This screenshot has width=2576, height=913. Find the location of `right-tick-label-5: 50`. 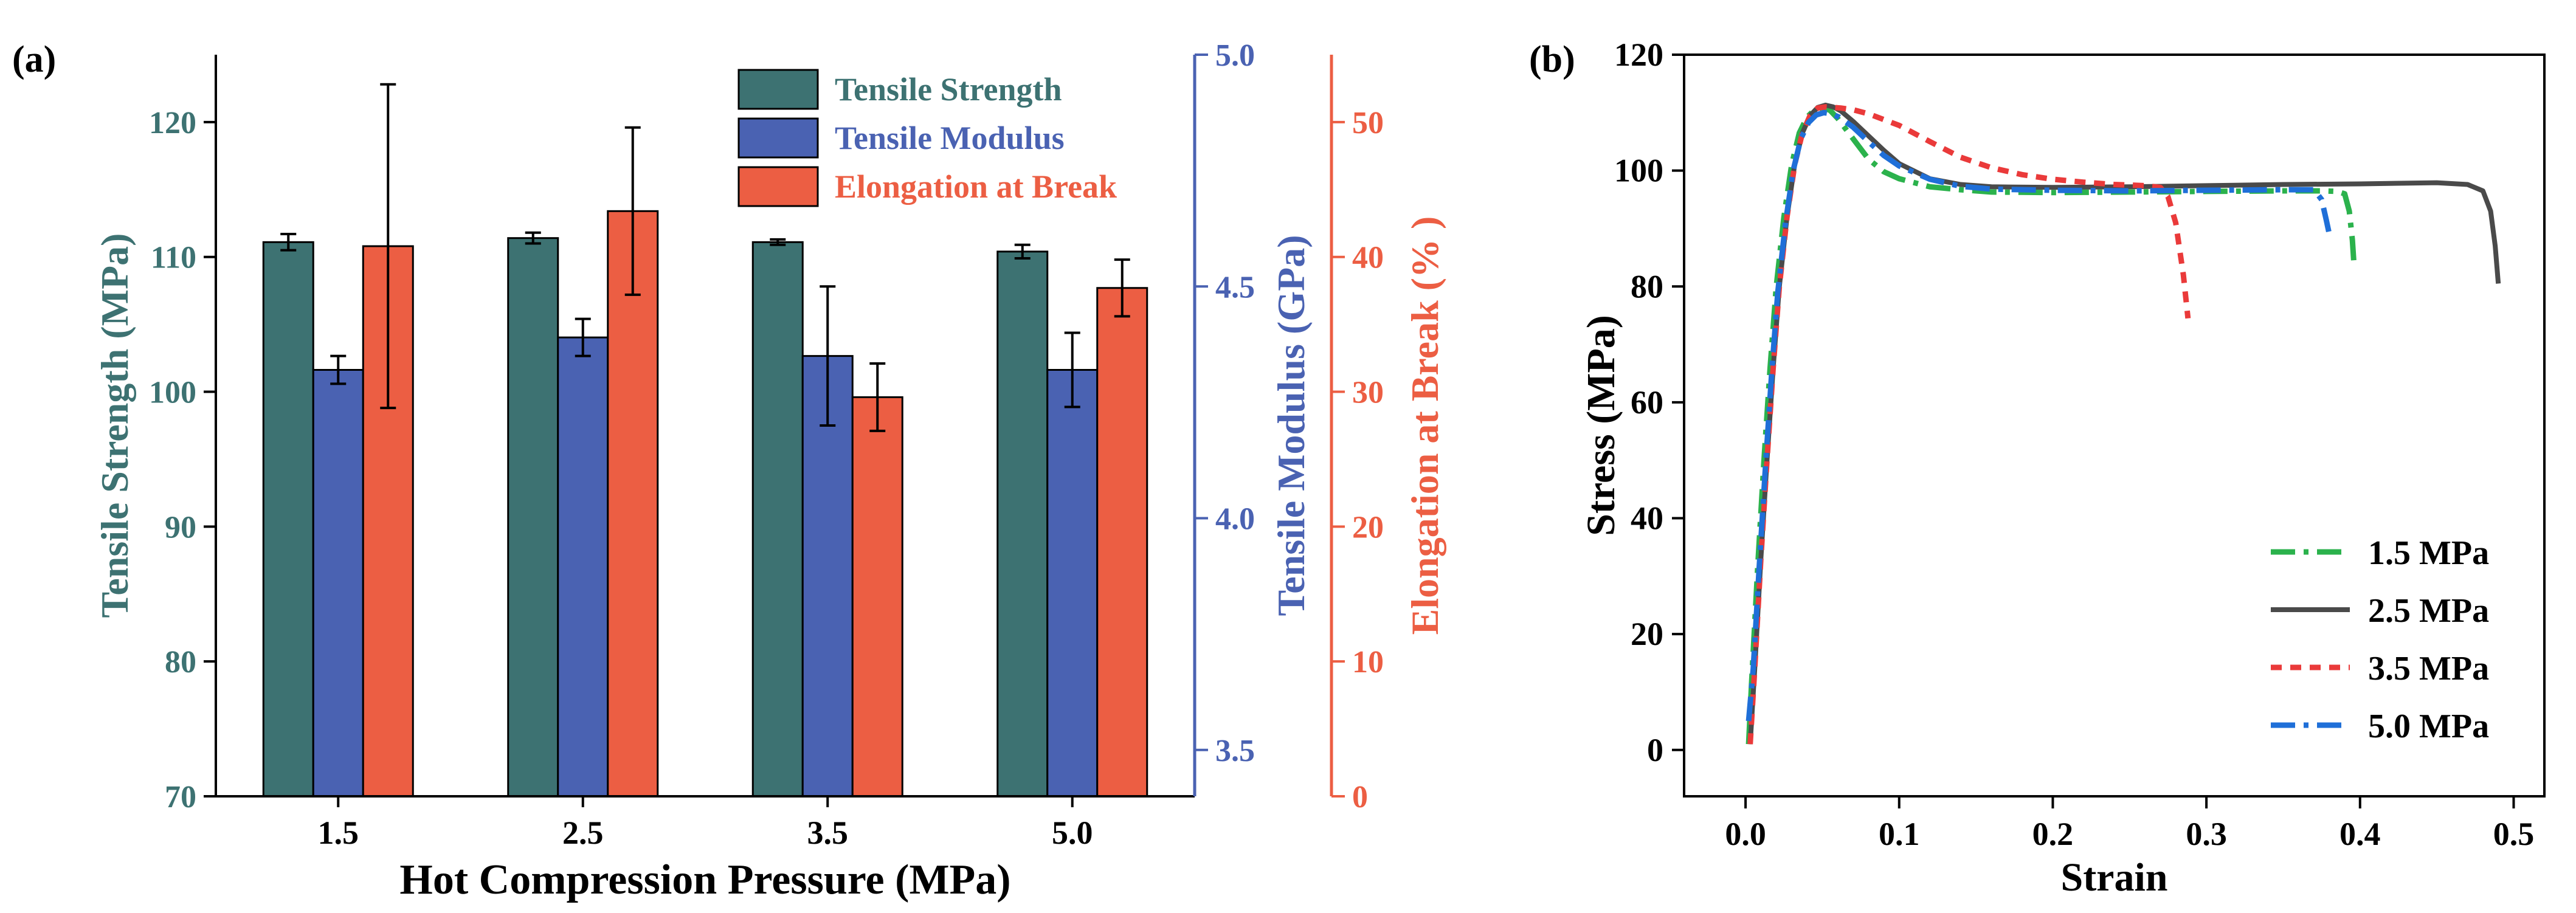

right-tick-label-5: 50 is located at coordinates (1368, 123).